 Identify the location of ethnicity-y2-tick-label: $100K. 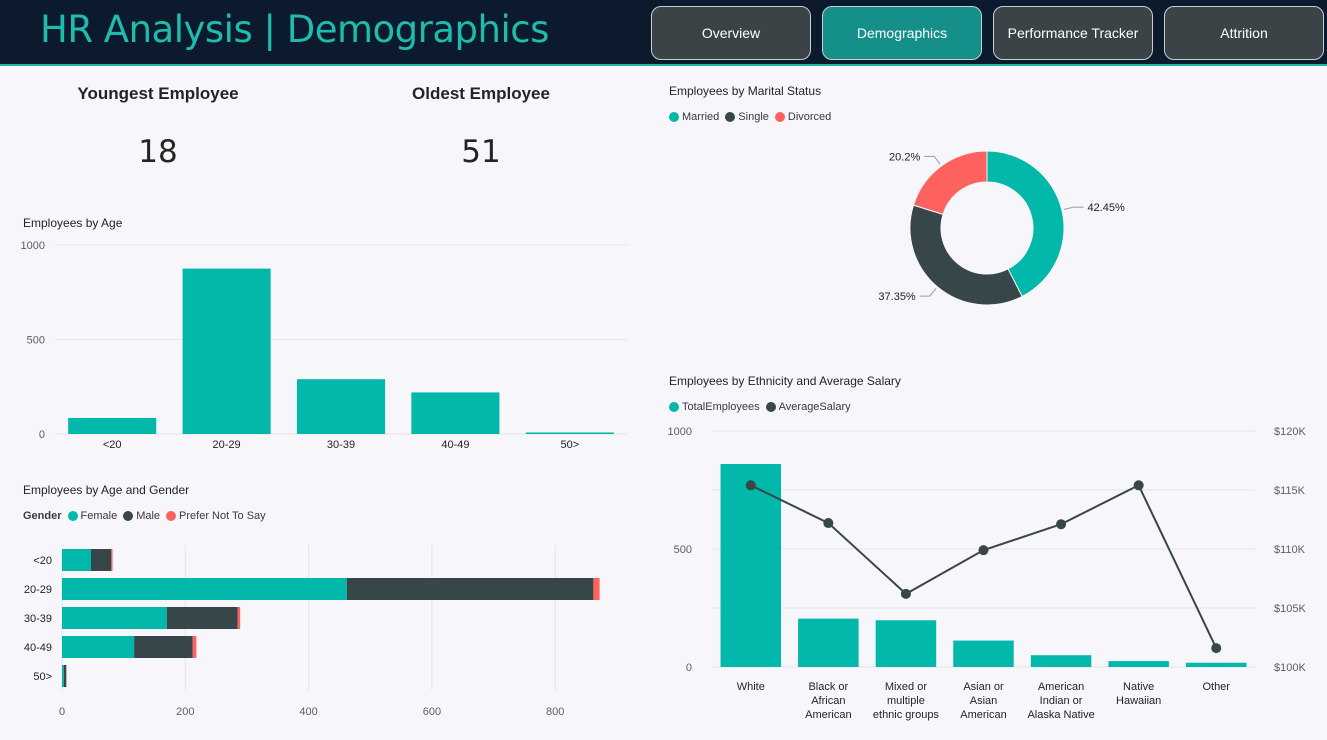
(1290, 668).